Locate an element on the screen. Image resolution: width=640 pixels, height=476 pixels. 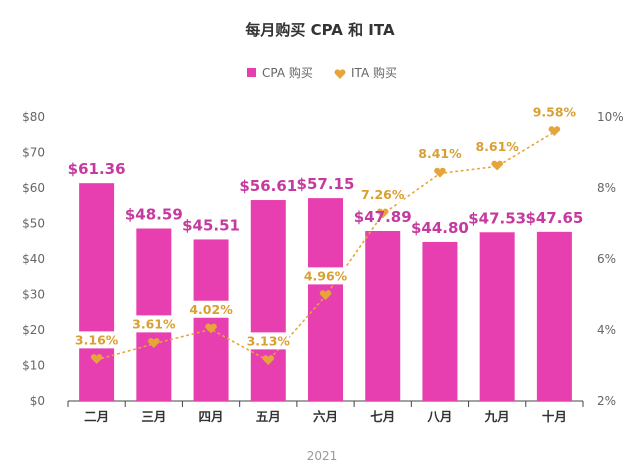
category-label: 三月 is located at coordinates (153, 416).